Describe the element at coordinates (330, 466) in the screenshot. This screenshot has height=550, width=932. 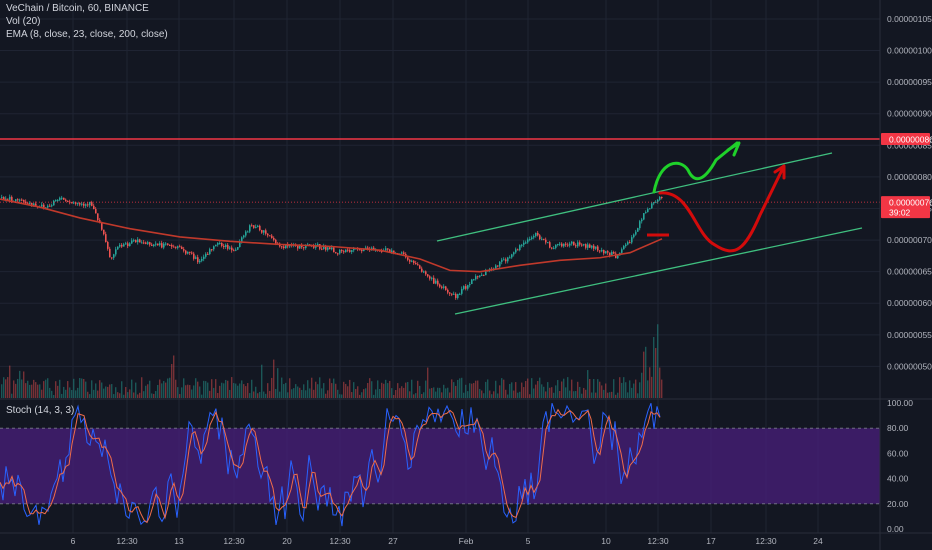
I see `stoch-d-line` at that location.